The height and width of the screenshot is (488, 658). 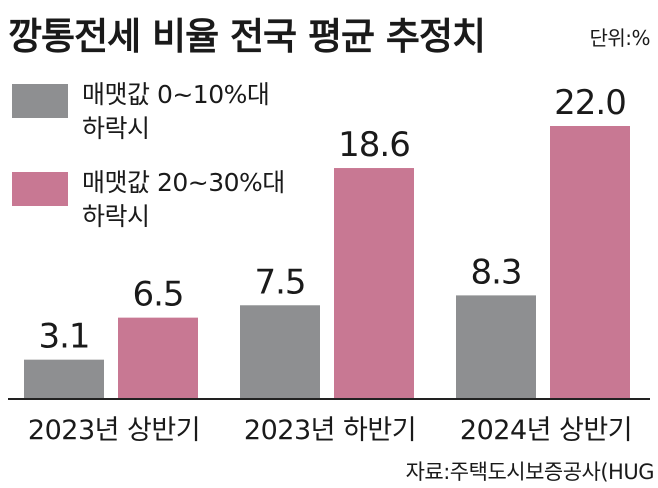 I want to click on x-axis-line, so click(x=329, y=399).